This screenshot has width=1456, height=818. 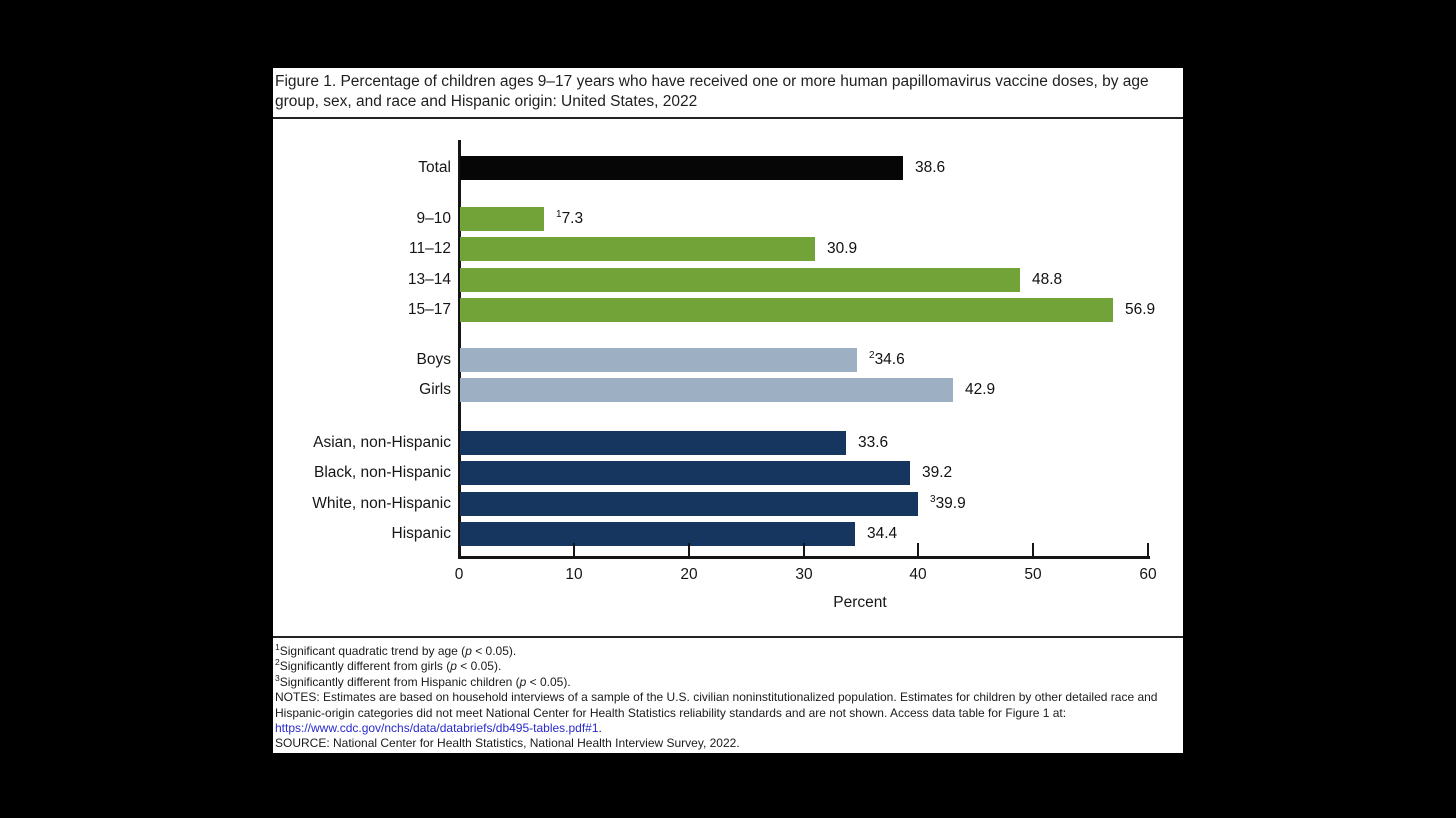 I want to click on category-label: Black, non-Hispanic, so click(x=382, y=472).